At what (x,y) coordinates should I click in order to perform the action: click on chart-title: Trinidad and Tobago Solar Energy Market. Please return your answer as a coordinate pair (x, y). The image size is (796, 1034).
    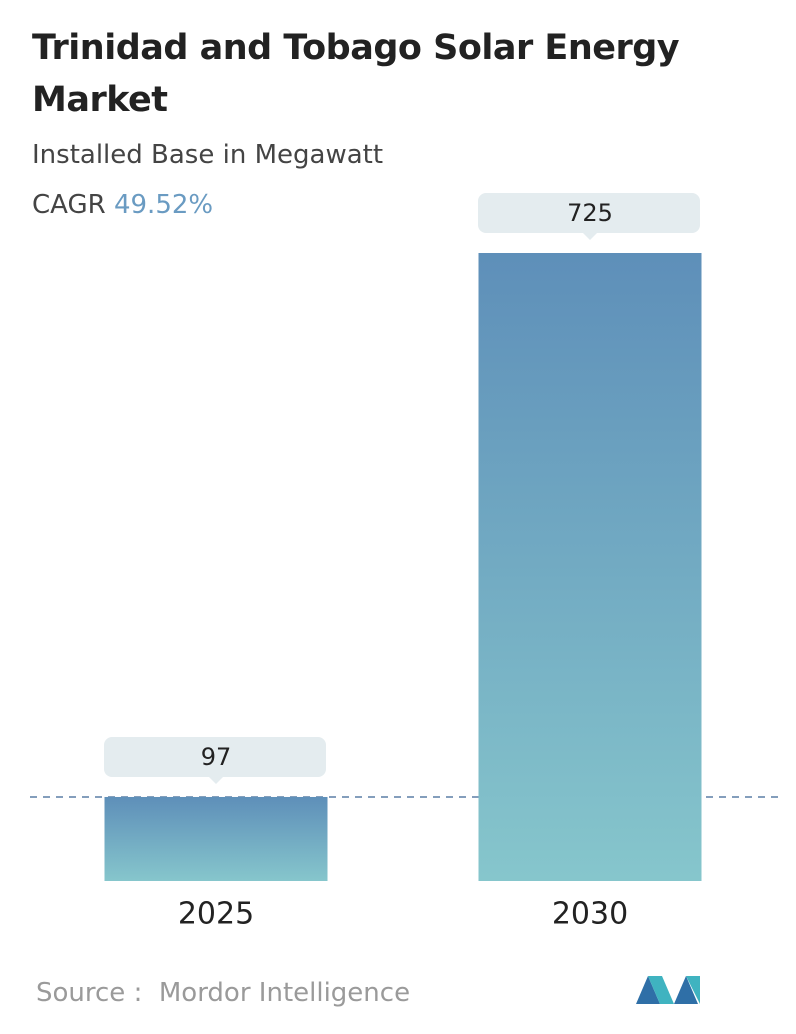
    Looking at the image, I should click on (356, 74).